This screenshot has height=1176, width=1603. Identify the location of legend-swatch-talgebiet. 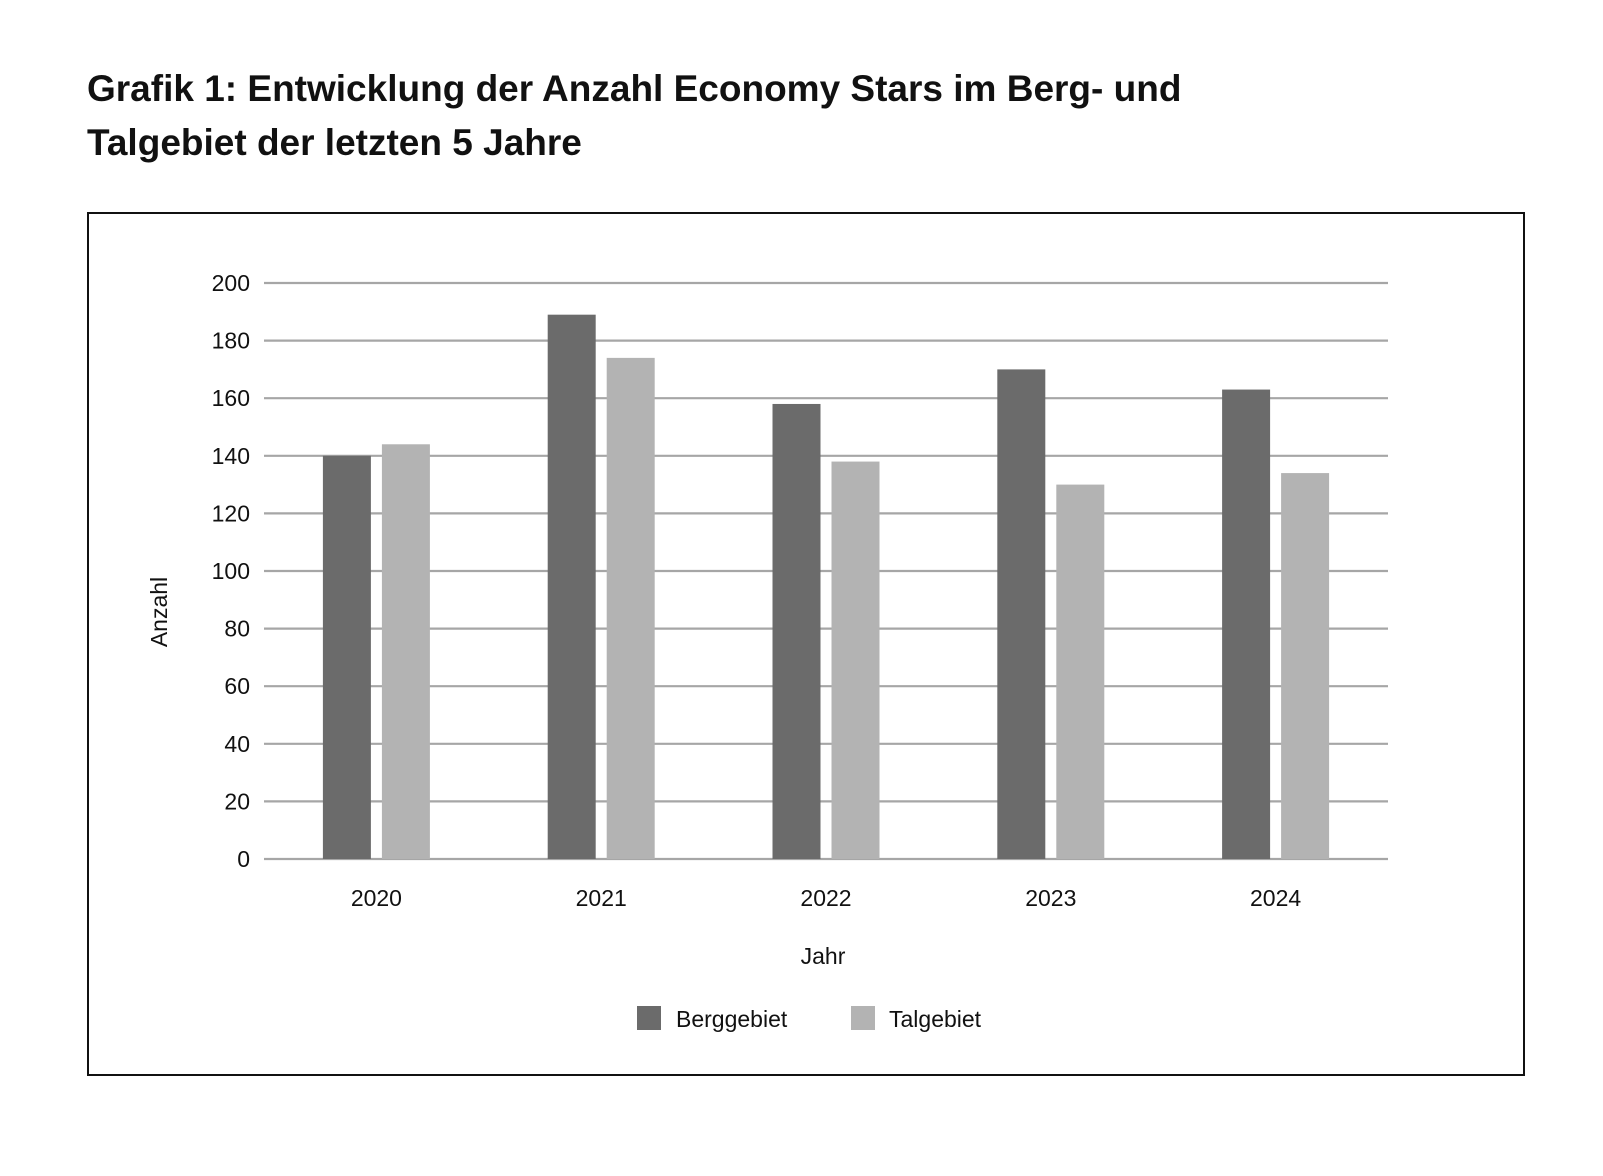
(863, 1018).